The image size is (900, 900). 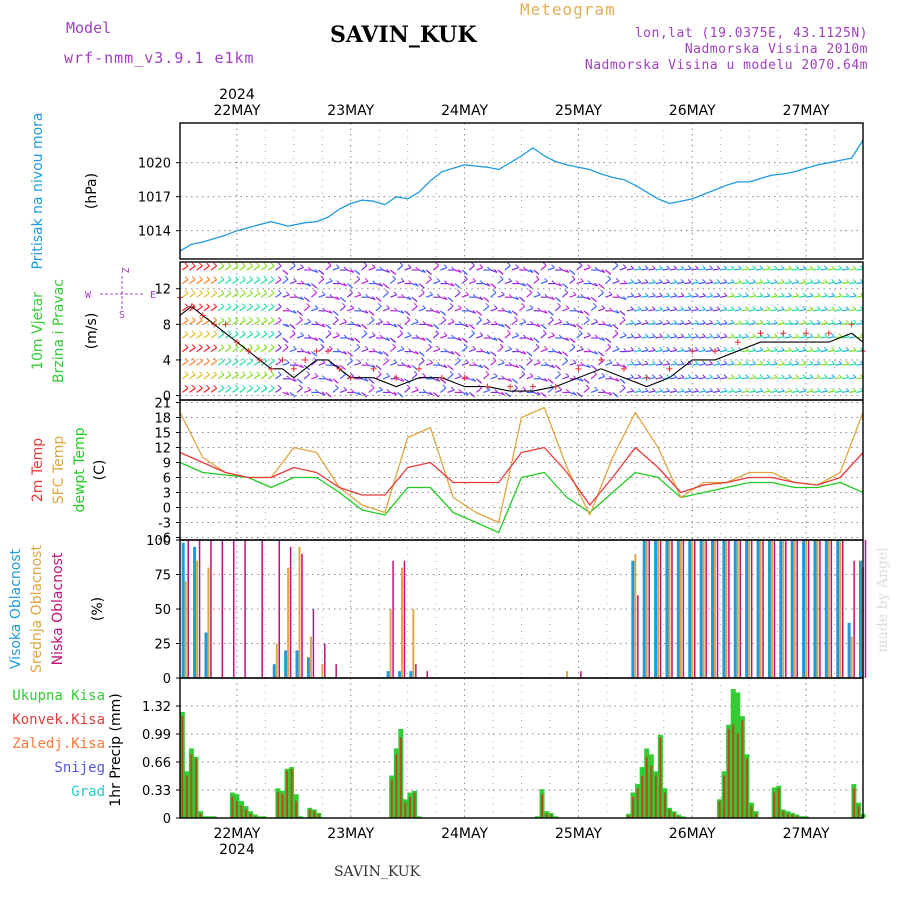 I want to click on axis-title-dewpt-temp: dewpt Temp, so click(x=80, y=469).